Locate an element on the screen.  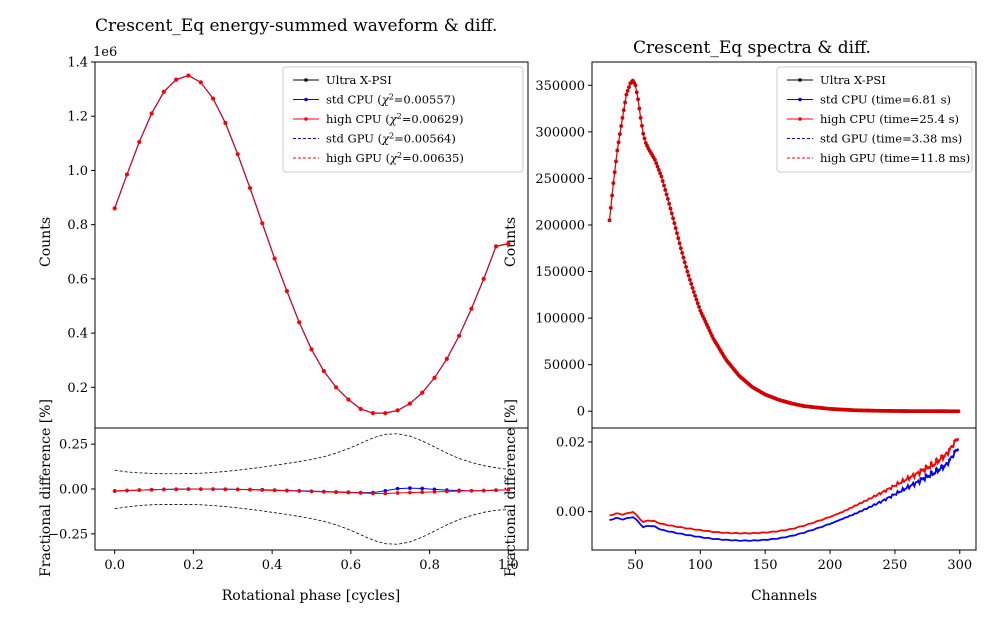
left-xtick-label: 0.0 is located at coordinates (114, 565).